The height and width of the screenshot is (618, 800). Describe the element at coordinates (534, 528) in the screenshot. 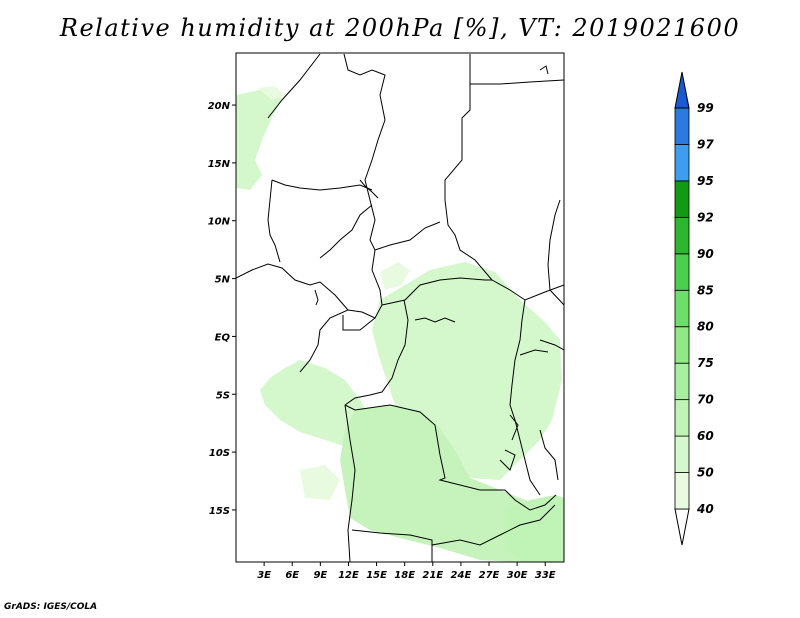

I see `humidity-region-southeast` at that location.